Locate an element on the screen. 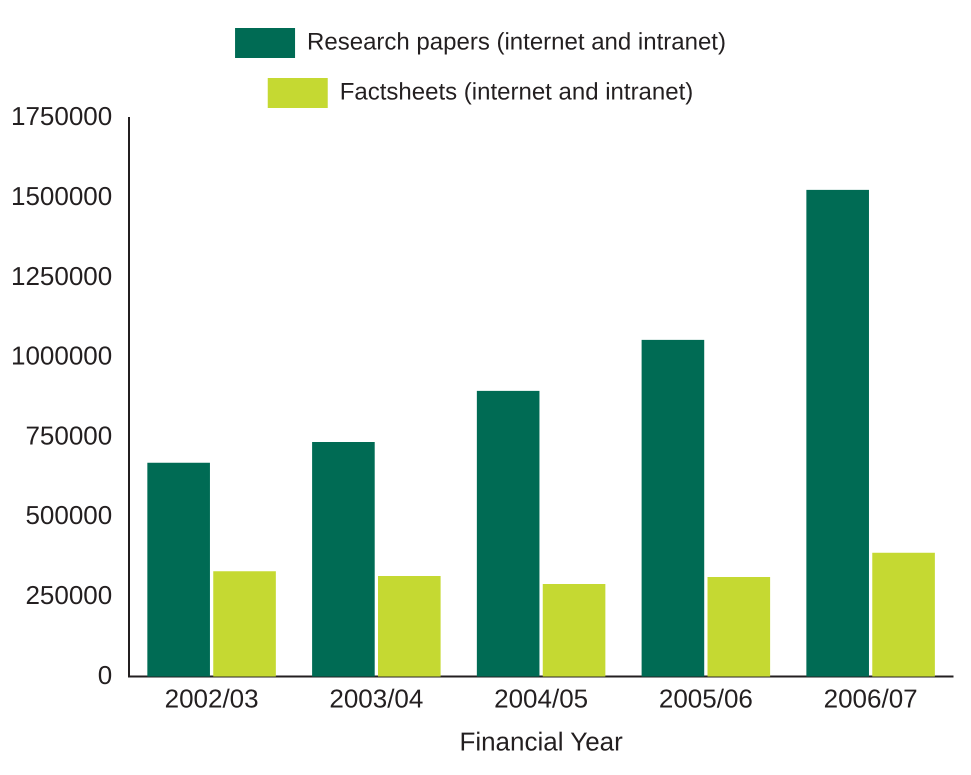 The image size is (971, 775). y-tick-label: 750000 is located at coordinates (68, 435).